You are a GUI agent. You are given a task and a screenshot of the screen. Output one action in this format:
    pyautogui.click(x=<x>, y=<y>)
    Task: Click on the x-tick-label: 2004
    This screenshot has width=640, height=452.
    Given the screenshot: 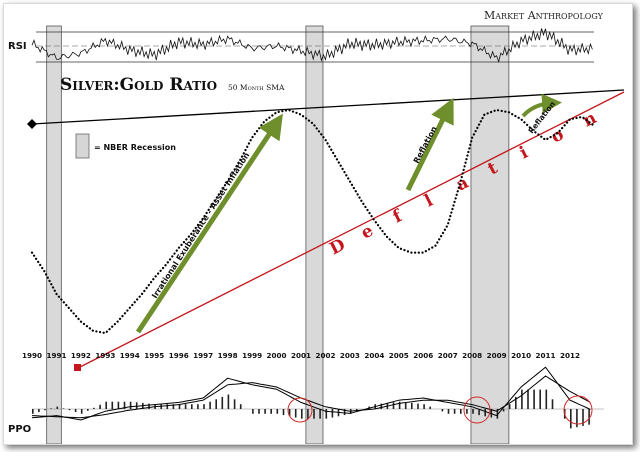 What is the action you would take?
    pyautogui.click(x=374, y=355)
    